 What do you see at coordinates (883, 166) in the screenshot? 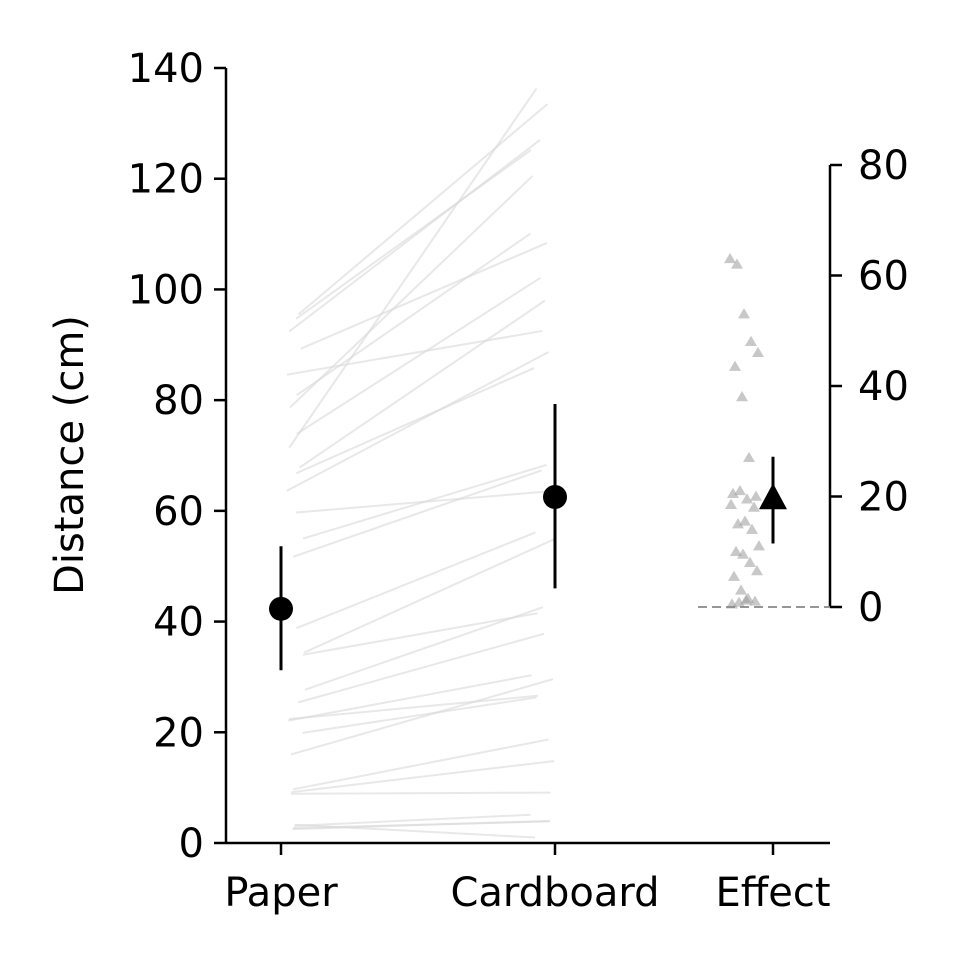
I see `right-tick-label: 80` at bounding box center [883, 166].